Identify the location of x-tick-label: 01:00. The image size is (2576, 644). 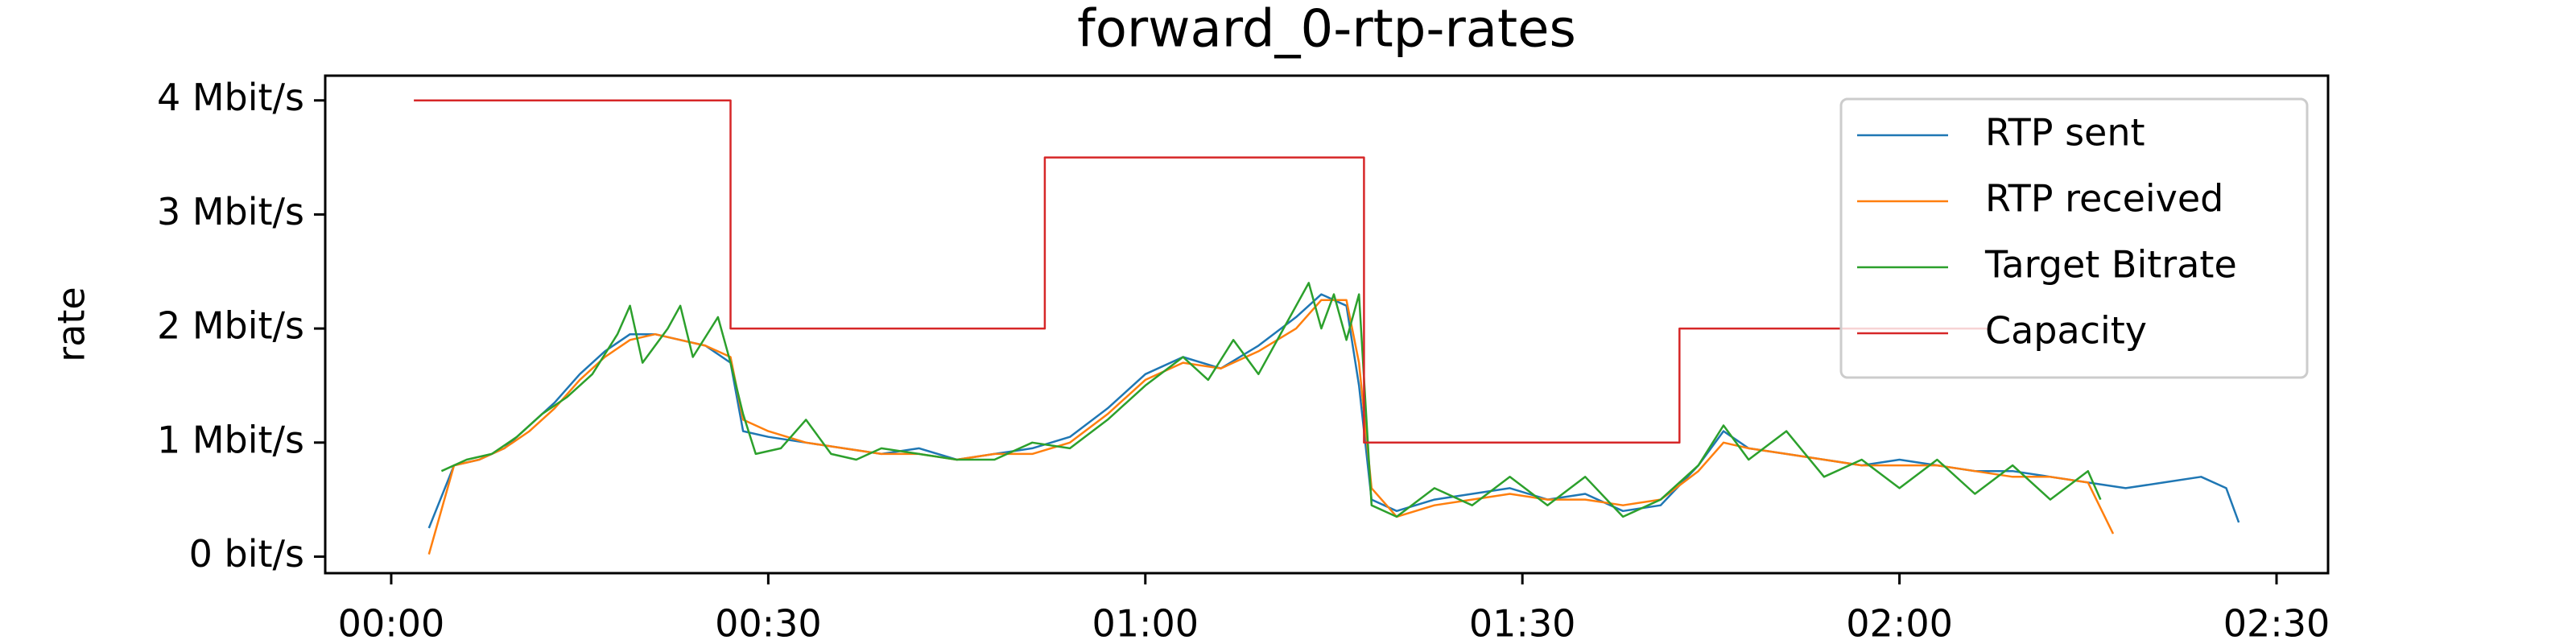
(1145, 623).